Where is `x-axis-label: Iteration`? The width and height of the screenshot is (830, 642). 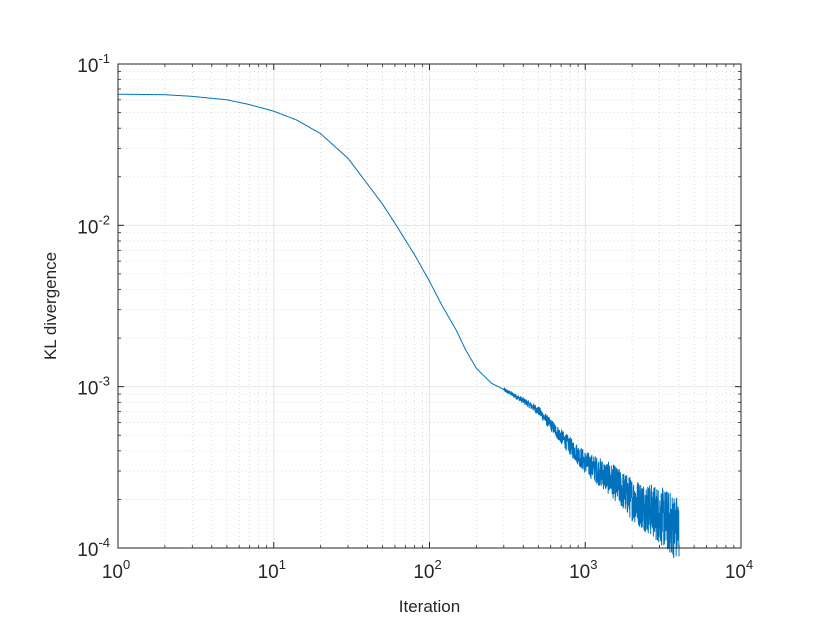
x-axis-label: Iteration is located at coordinates (429, 606).